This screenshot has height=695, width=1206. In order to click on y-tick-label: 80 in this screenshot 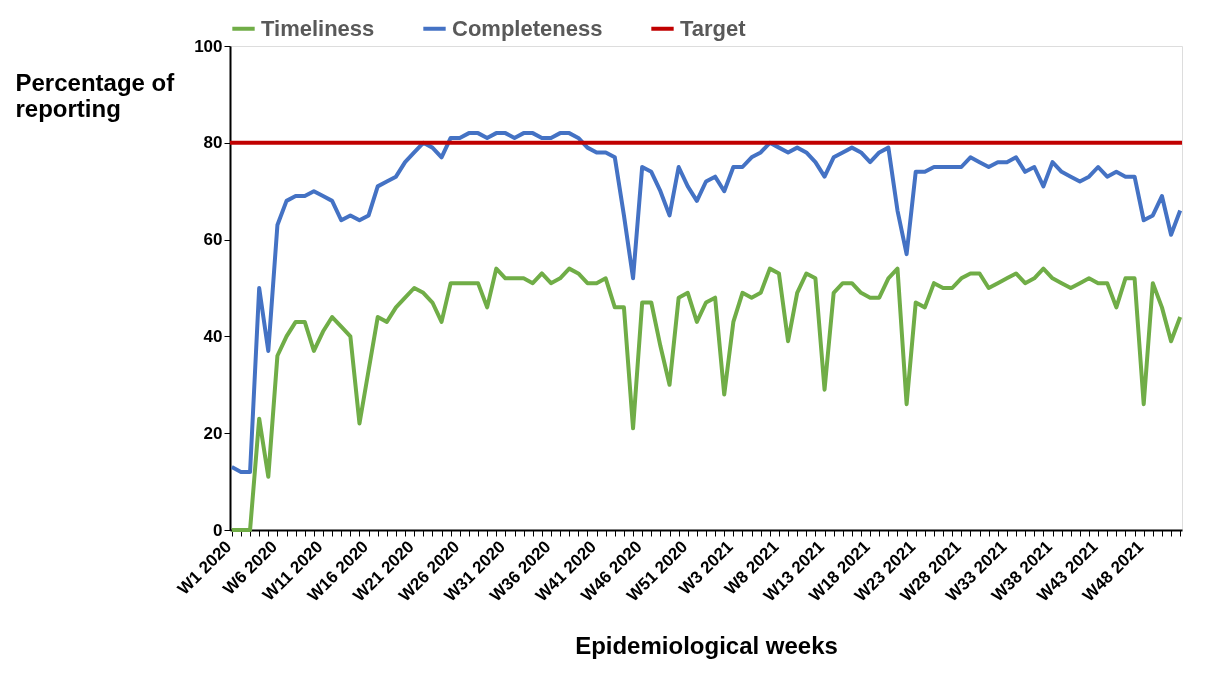, I will do `click(213, 143)`.